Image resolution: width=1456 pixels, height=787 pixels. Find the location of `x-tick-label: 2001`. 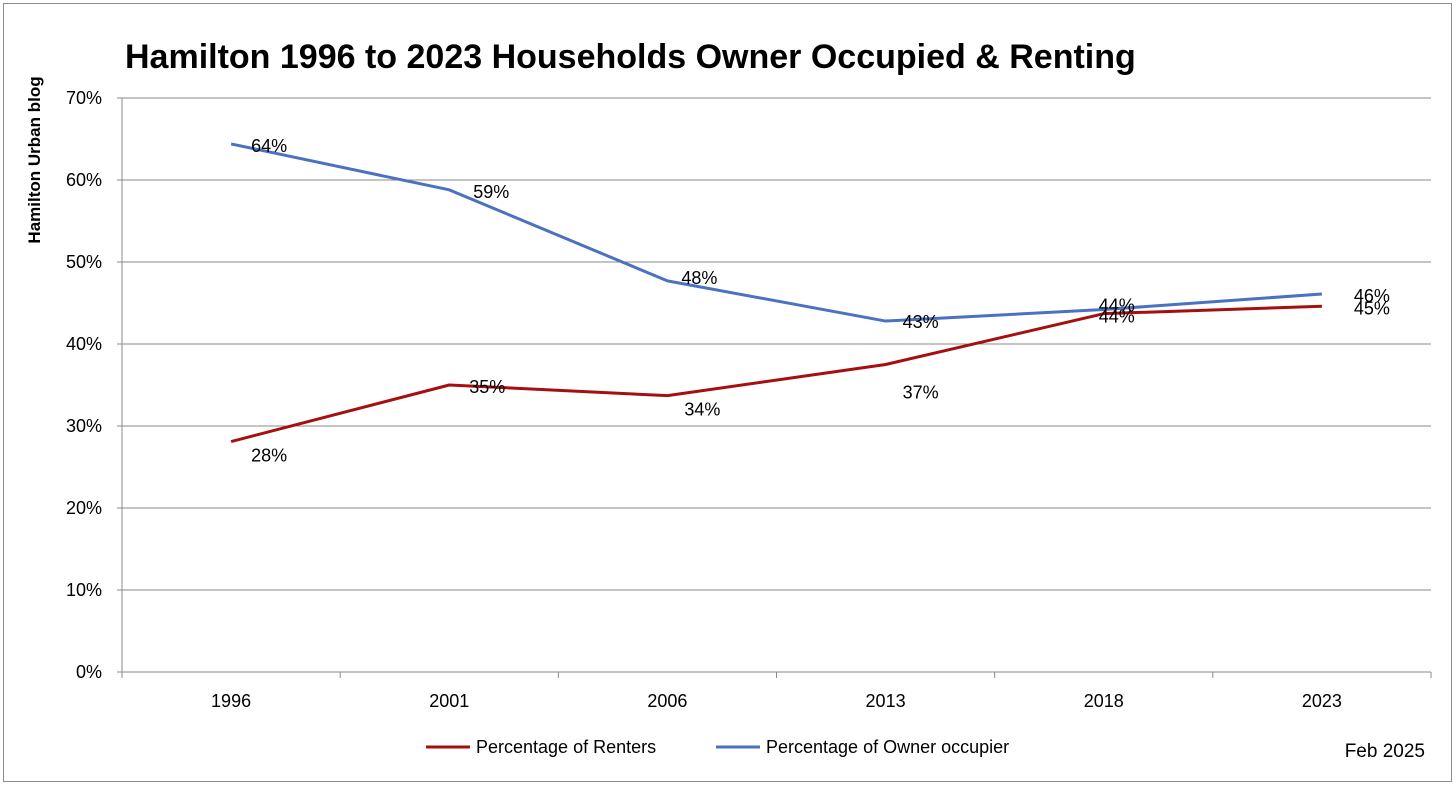

x-tick-label: 2001 is located at coordinates (449, 701).